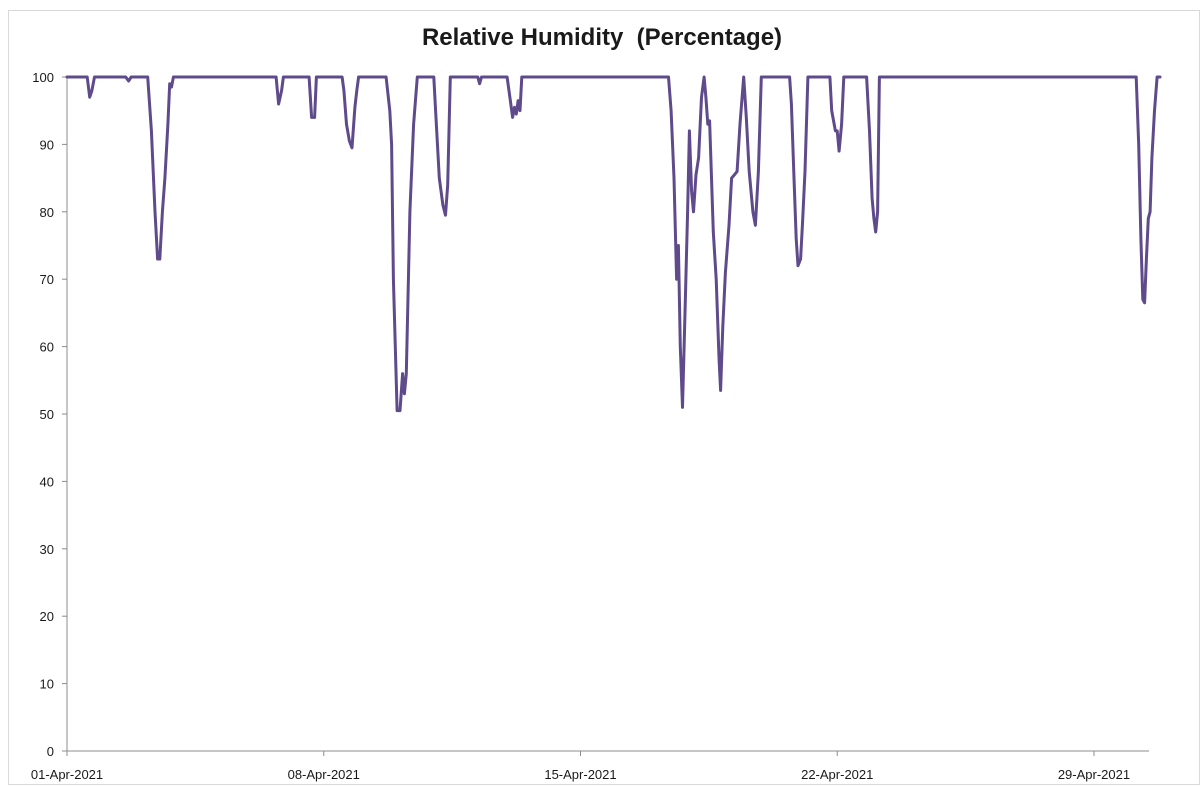  What do you see at coordinates (47, 549) in the screenshot?
I see `y-tick-label: 30` at bounding box center [47, 549].